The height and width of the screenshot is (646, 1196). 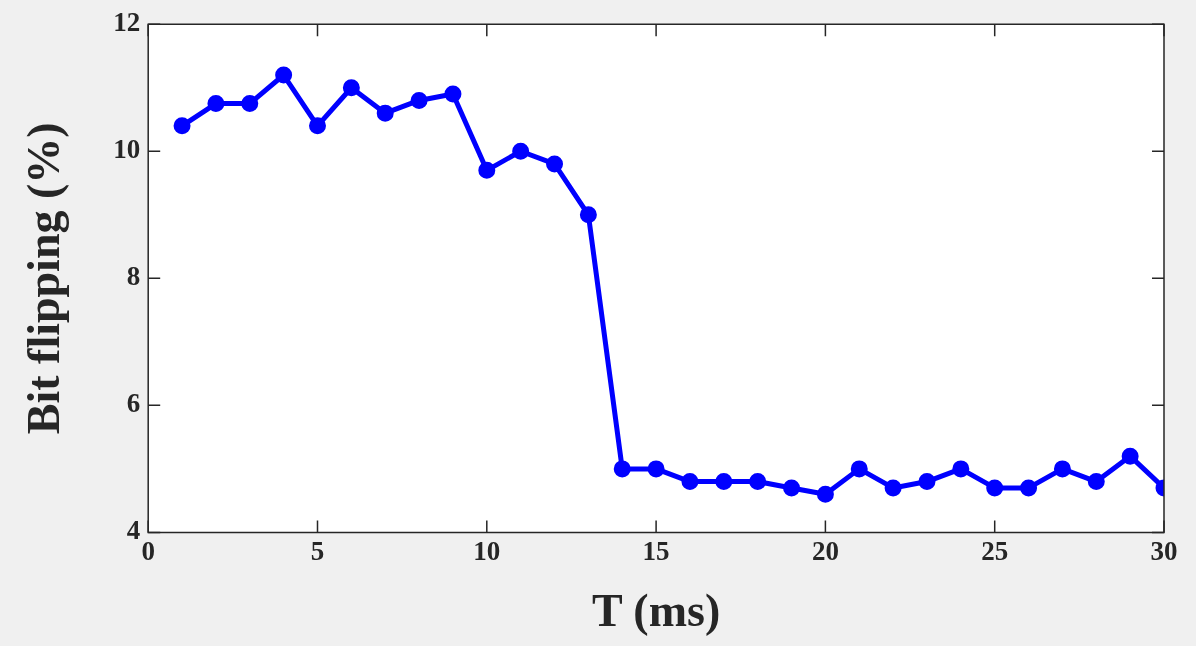 What do you see at coordinates (1164, 550) in the screenshot?
I see `x-tick-label: 30` at bounding box center [1164, 550].